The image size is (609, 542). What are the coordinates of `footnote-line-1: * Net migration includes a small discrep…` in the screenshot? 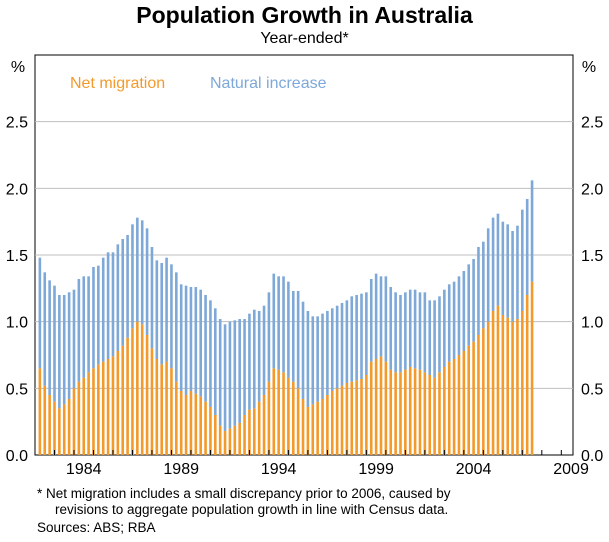 It's located at (244, 493).